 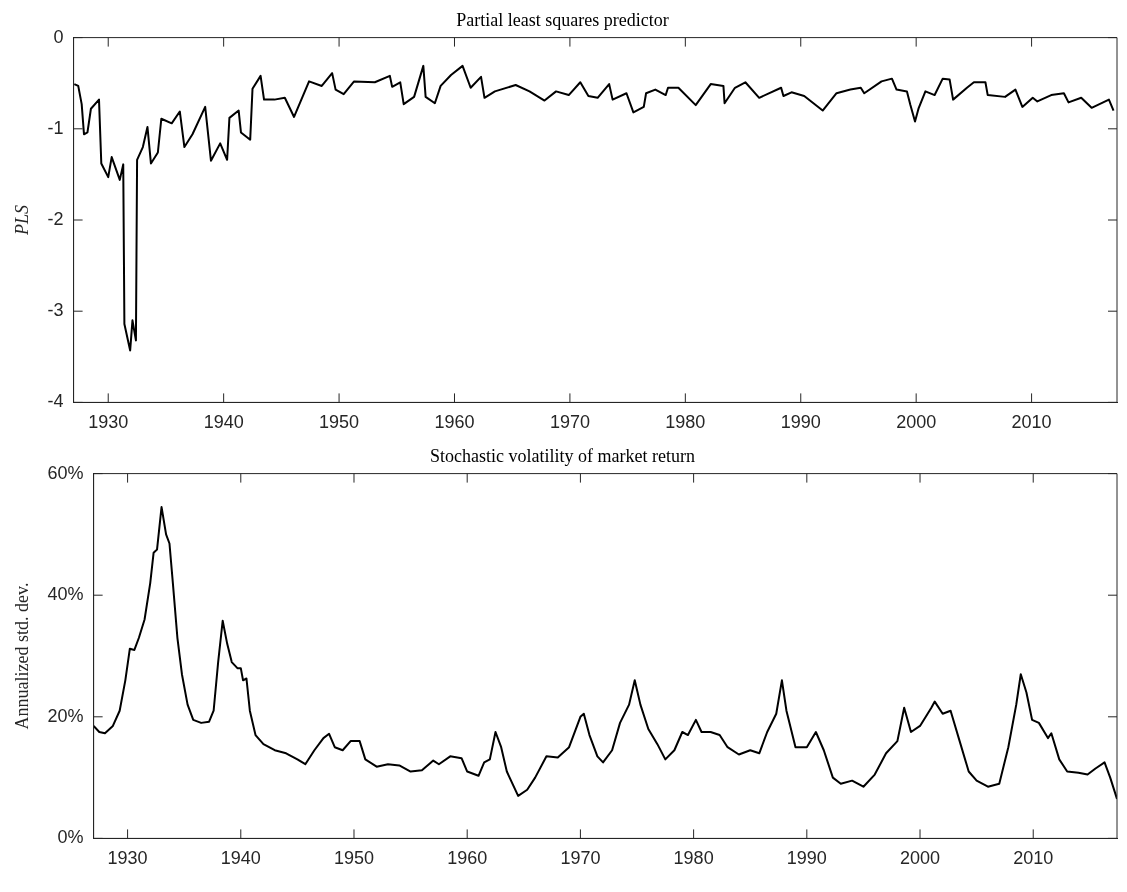 I want to click on y-tick-label: 0, so click(x=58, y=36).